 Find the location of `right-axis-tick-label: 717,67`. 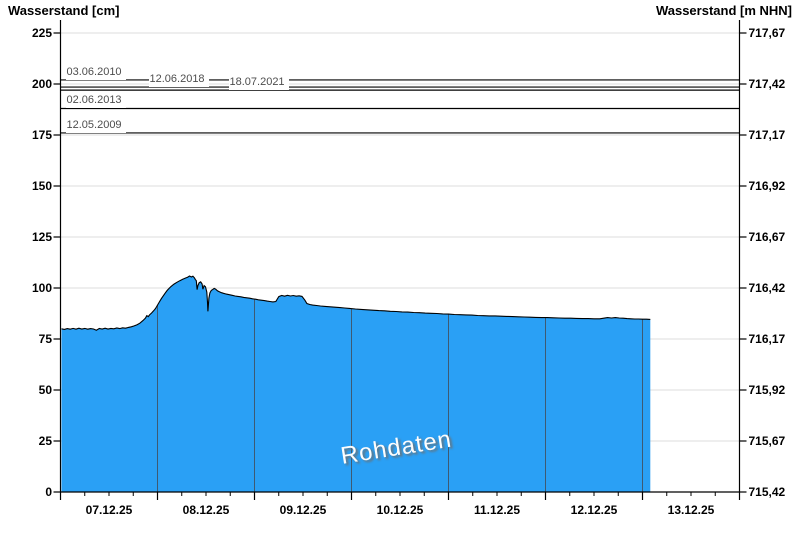

right-axis-tick-label: 717,67 is located at coordinates (767, 33).